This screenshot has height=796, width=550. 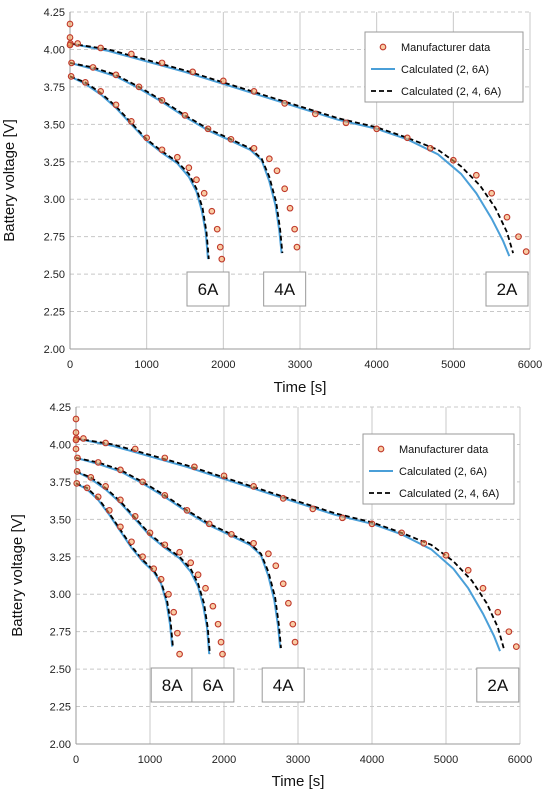 I want to click on y-tick-label: 2.25, so click(x=54, y=313).